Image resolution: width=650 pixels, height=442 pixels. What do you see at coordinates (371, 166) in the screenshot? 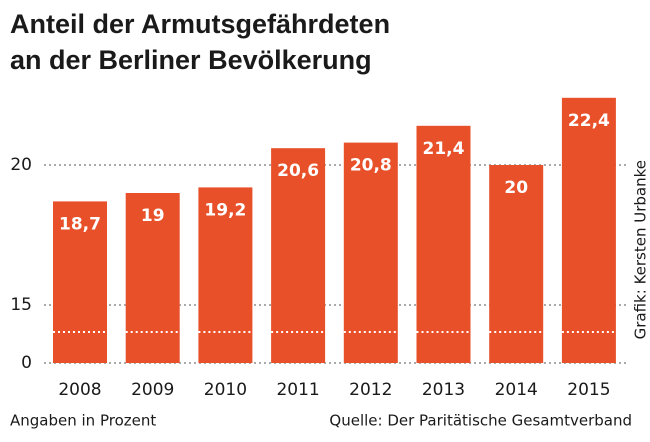
I see `value-label: 20,8` at bounding box center [371, 166].